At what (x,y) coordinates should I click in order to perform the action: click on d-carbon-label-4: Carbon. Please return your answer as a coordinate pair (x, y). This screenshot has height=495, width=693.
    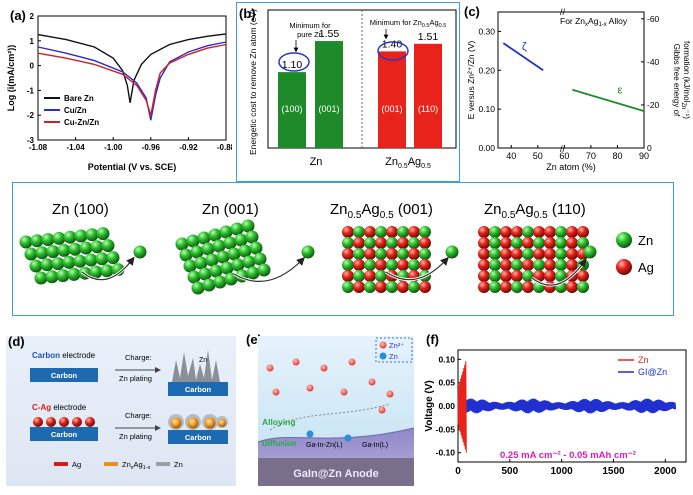
    Looking at the image, I should click on (198, 437).